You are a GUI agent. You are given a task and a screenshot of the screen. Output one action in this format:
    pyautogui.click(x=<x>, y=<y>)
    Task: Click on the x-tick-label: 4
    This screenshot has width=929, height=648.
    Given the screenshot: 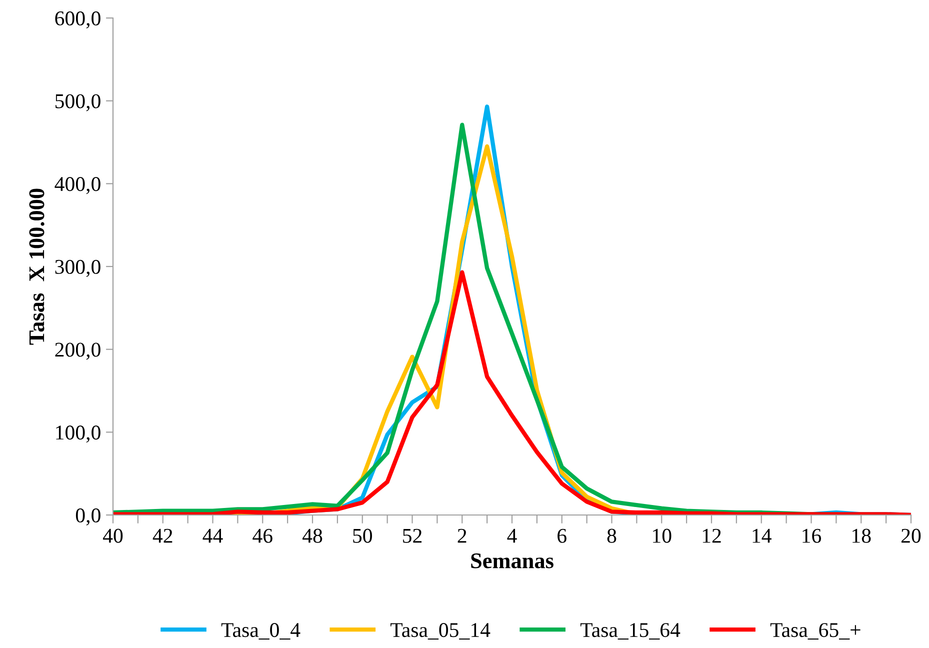 What is the action you would take?
    pyautogui.click(x=512, y=535)
    